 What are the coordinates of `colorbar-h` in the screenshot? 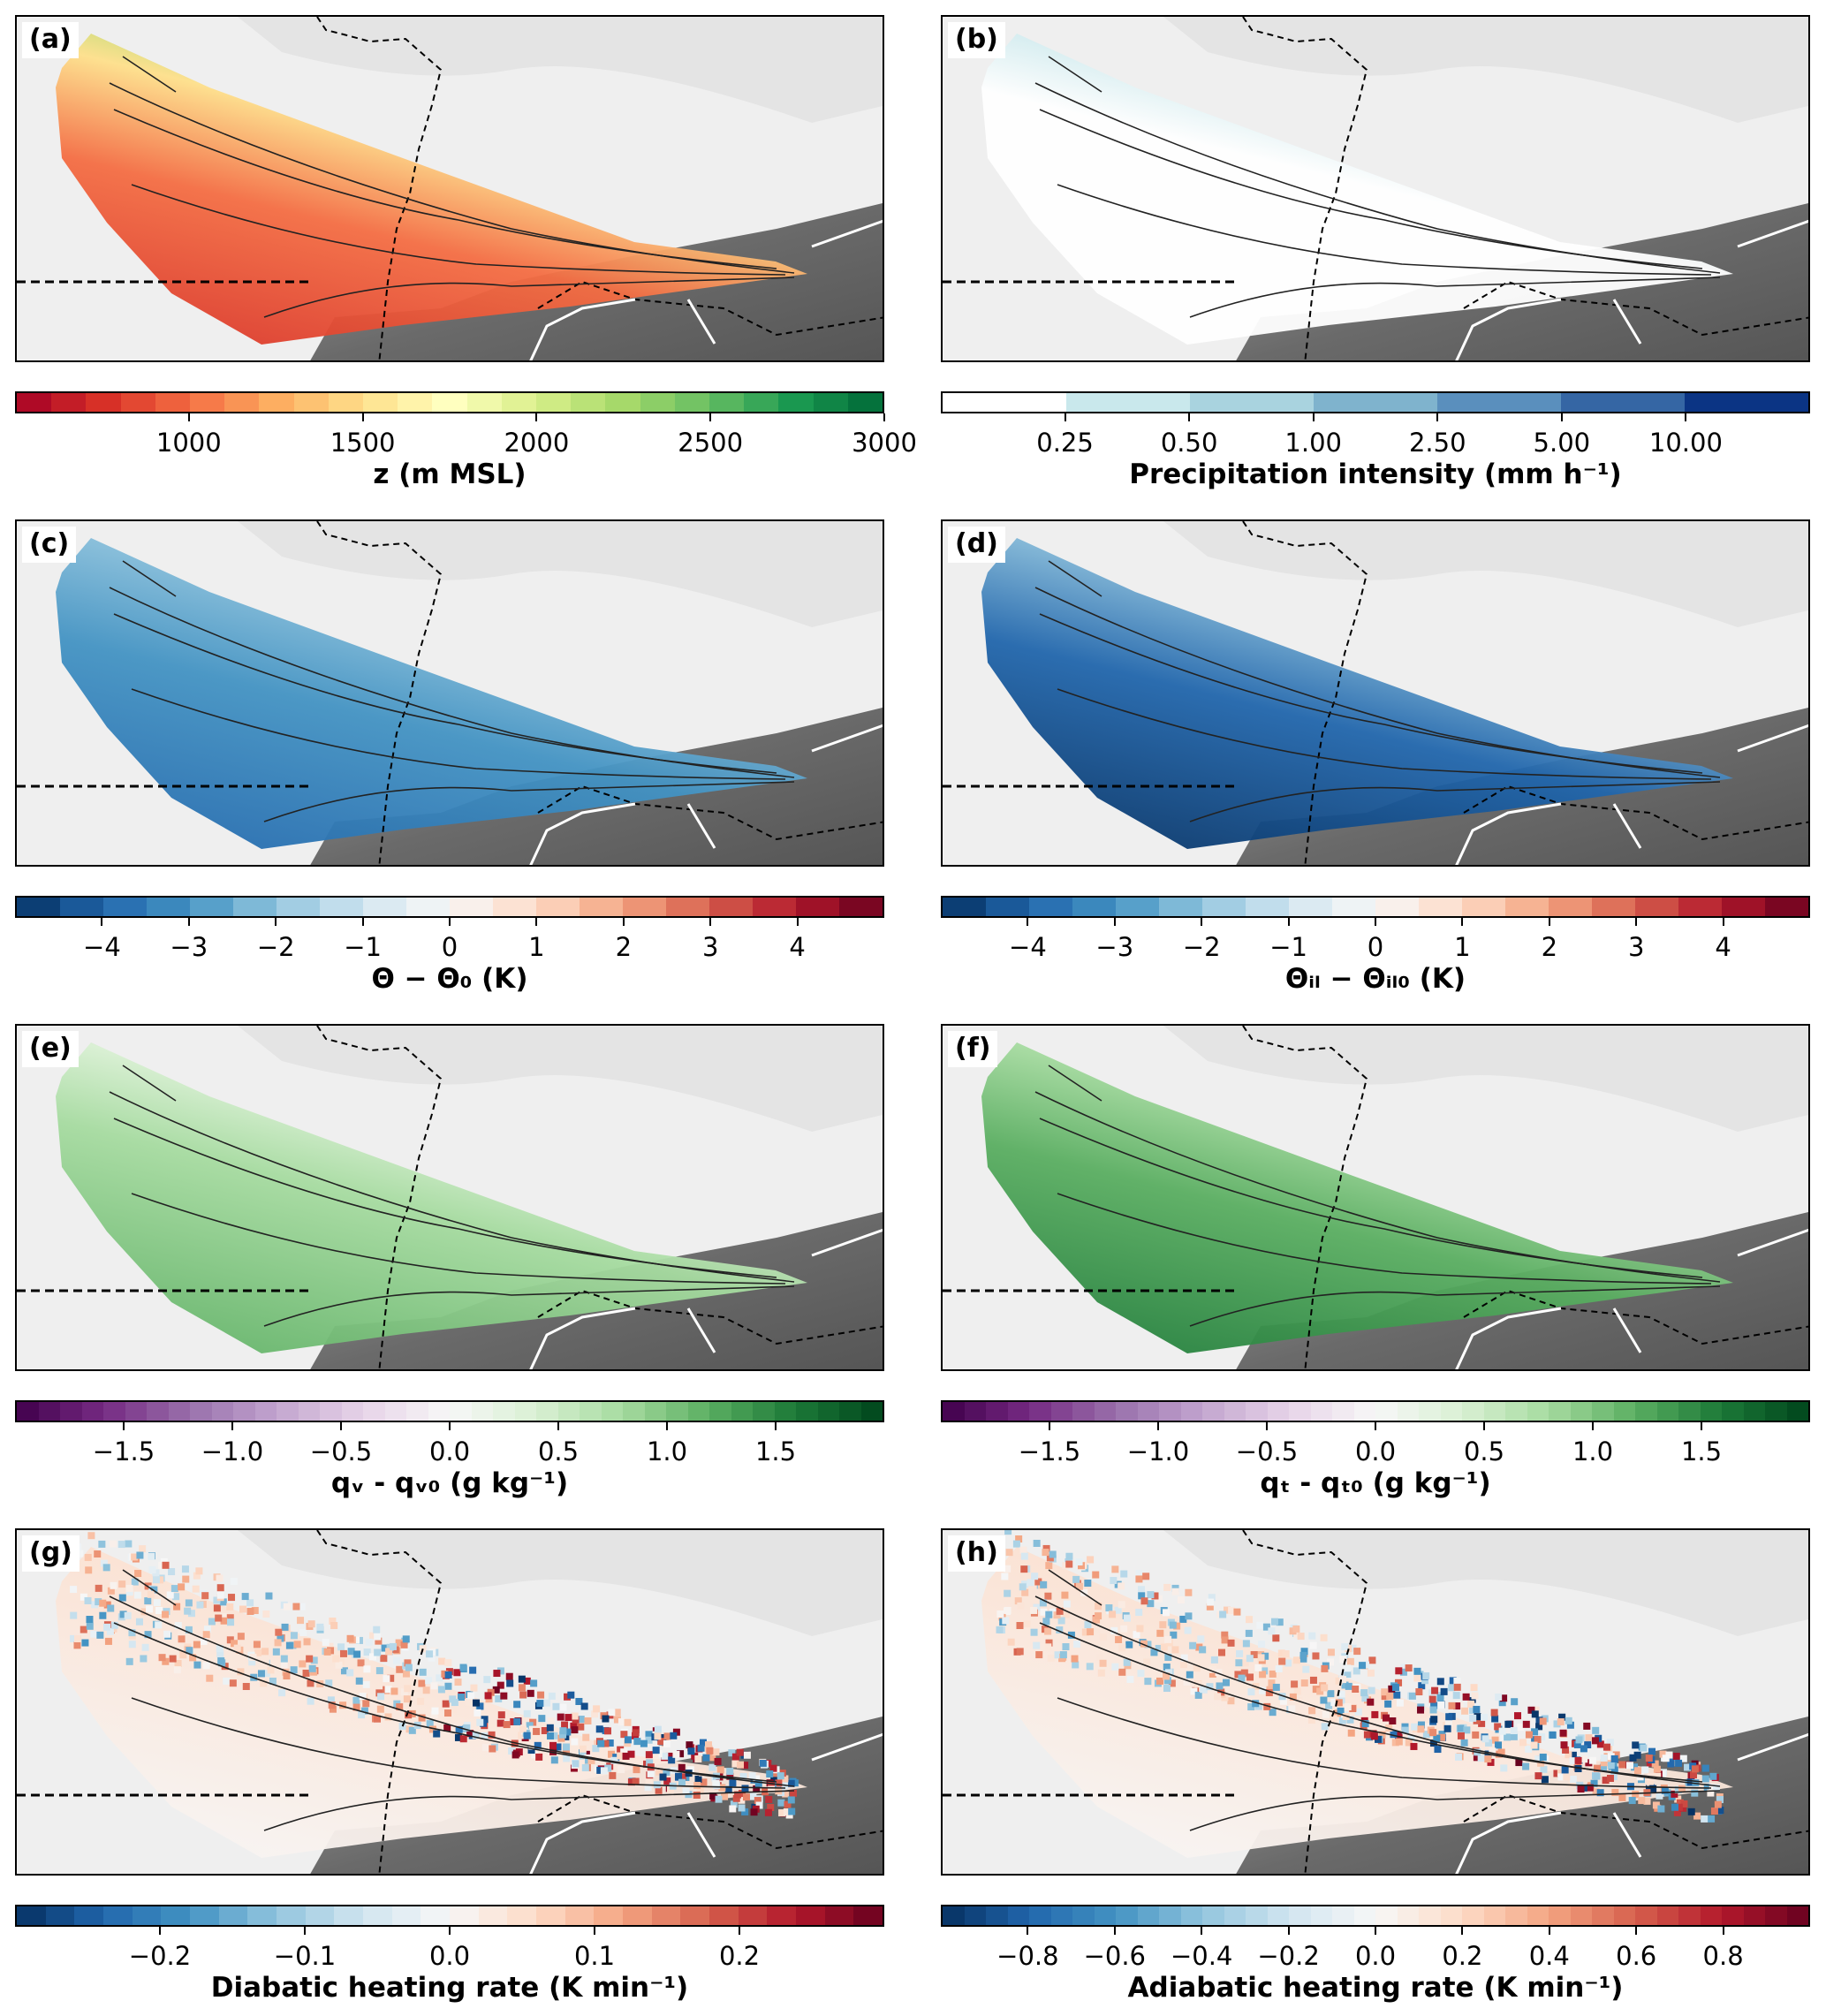 It's located at (1375, 1916).